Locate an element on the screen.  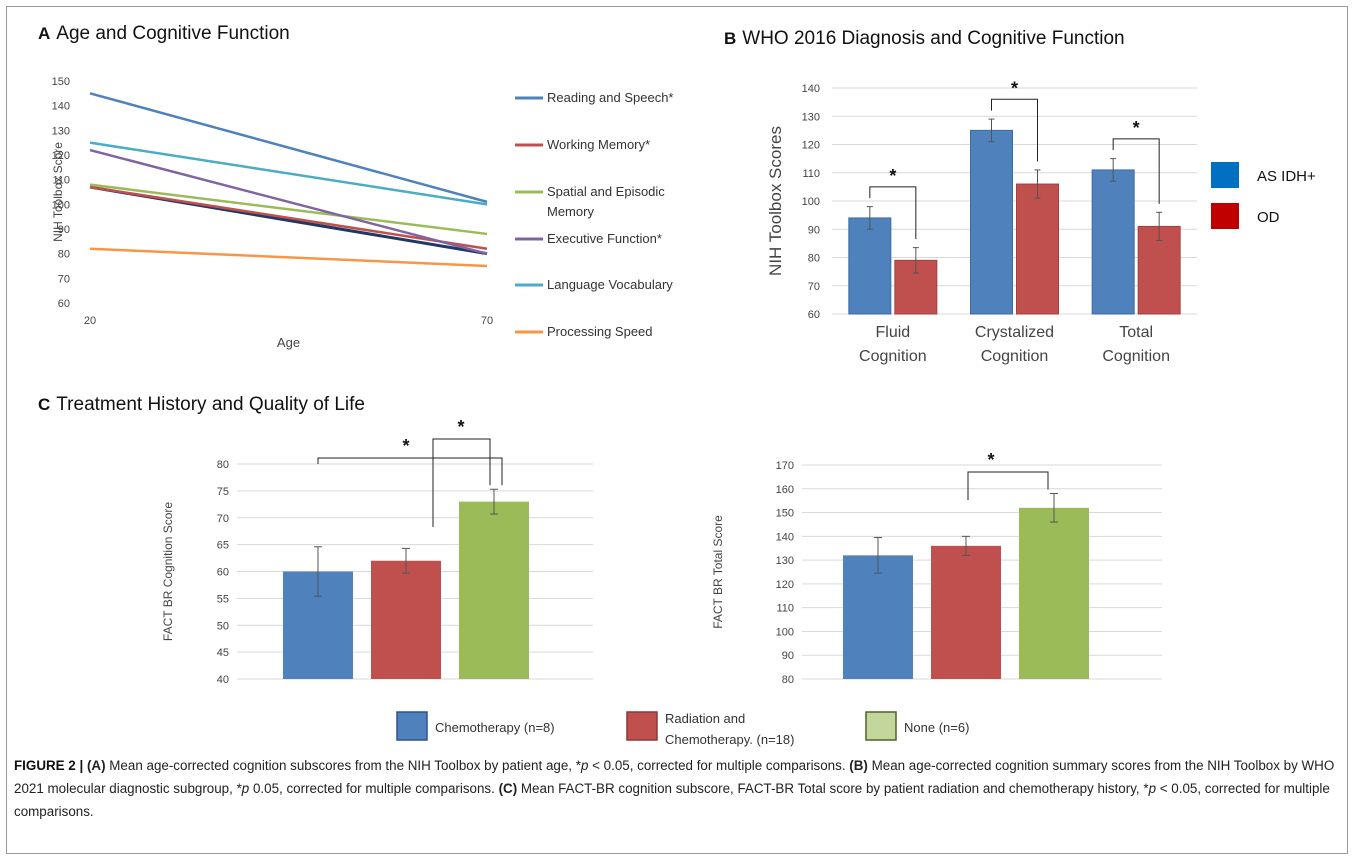
y-axis-label: NIH Toolbox Scores is located at coordinates (775, 201).